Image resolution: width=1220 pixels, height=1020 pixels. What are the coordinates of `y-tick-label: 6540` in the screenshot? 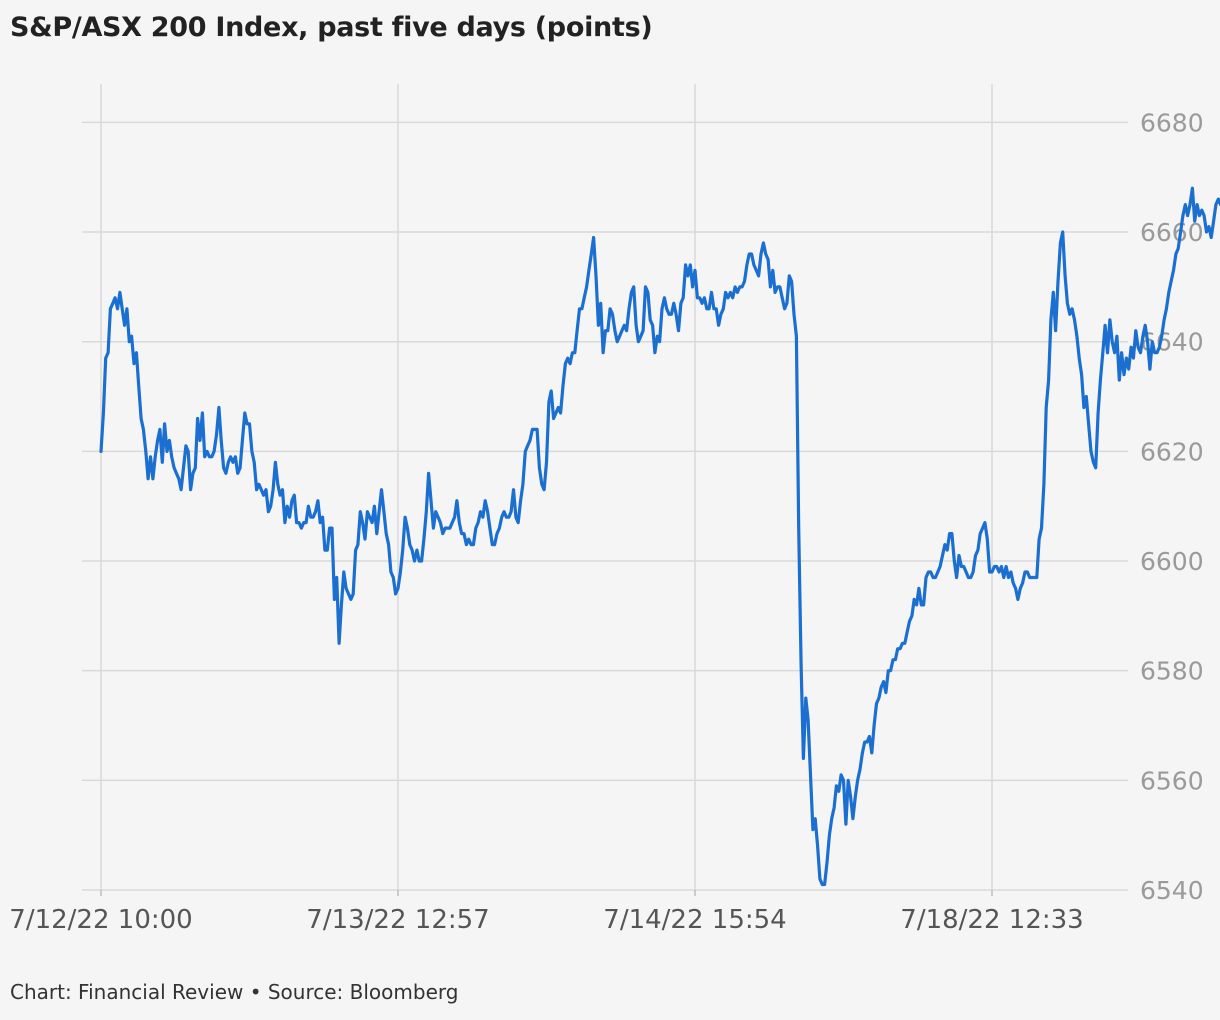 It's located at (1172, 890).